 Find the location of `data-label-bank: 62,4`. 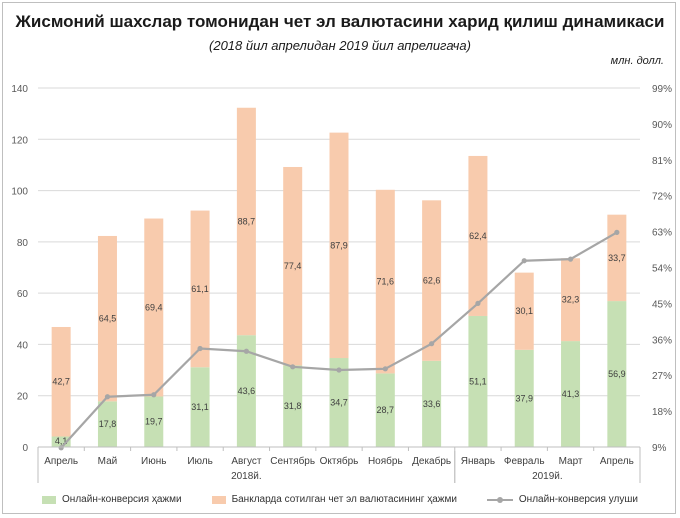

data-label-bank: 62,4 is located at coordinates (478, 236).